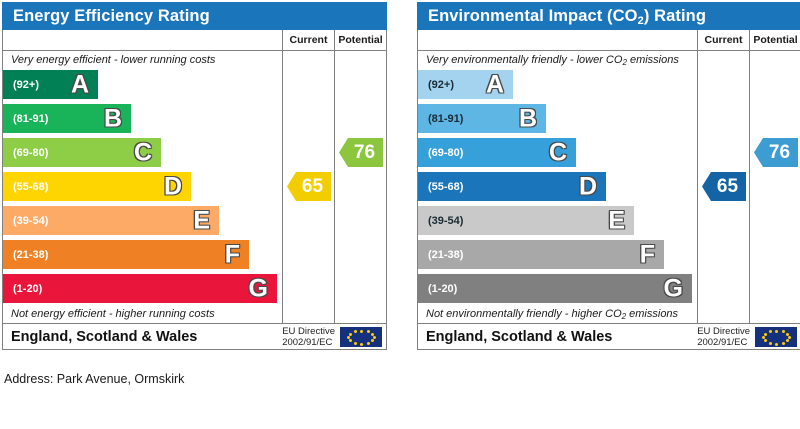  Describe the element at coordinates (640, 21) in the screenshot. I see `co2-title-subscript: 2` at that location.